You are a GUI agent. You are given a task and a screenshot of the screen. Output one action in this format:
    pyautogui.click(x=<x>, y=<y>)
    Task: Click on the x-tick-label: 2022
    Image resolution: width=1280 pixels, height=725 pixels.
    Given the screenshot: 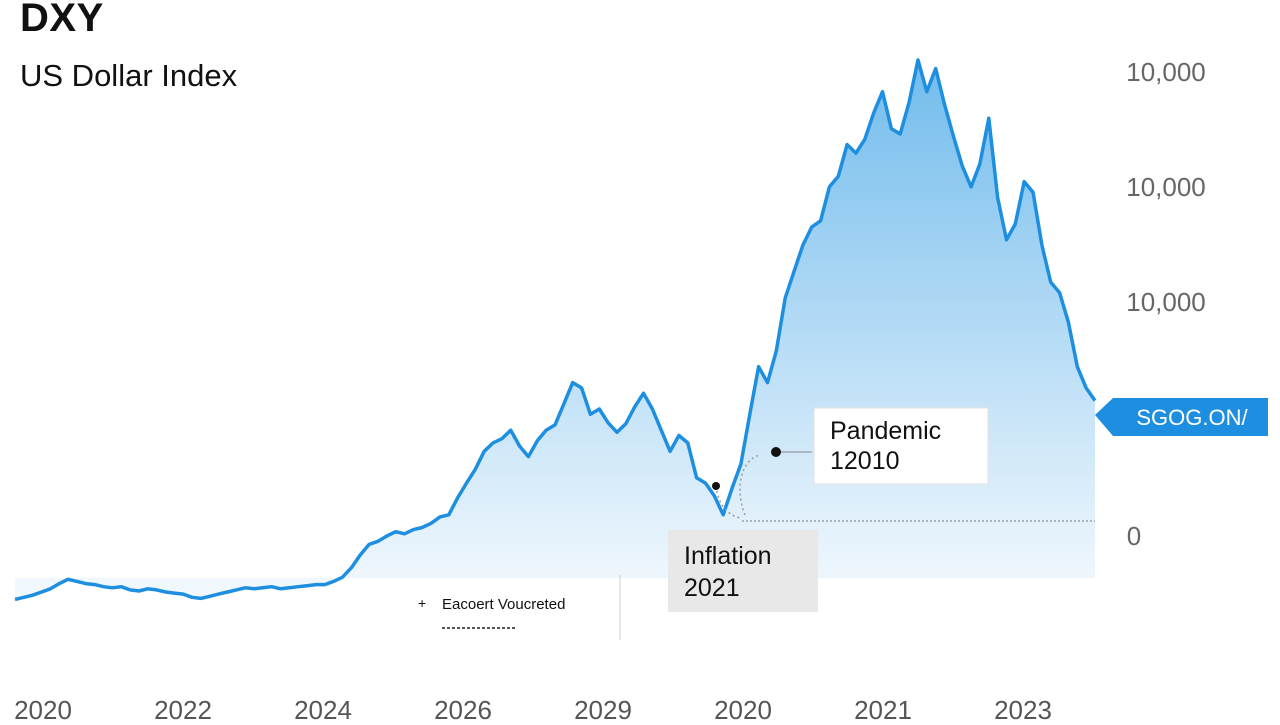 What is the action you would take?
    pyautogui.click(x=183, y=707)
    